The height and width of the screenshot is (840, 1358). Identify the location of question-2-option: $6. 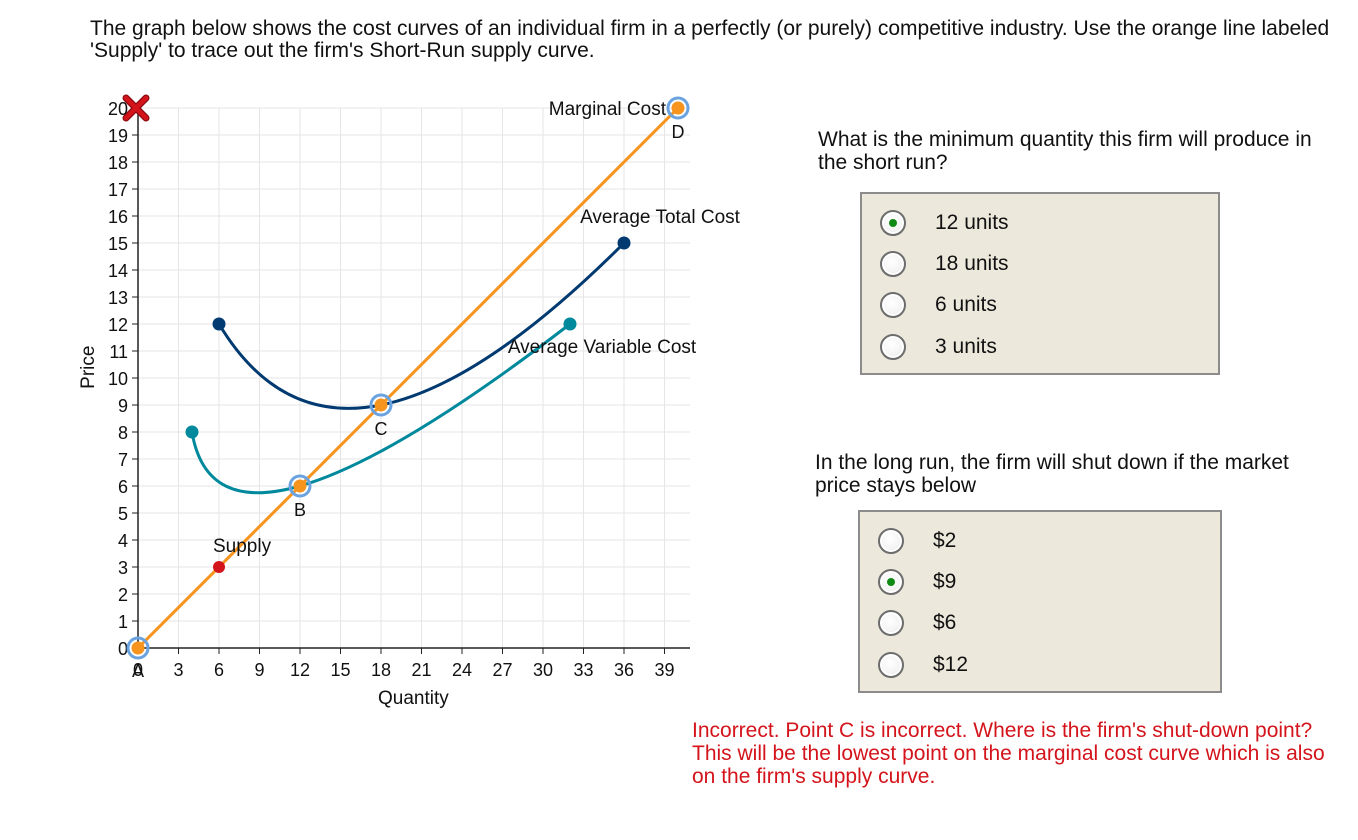
(1040, 623).